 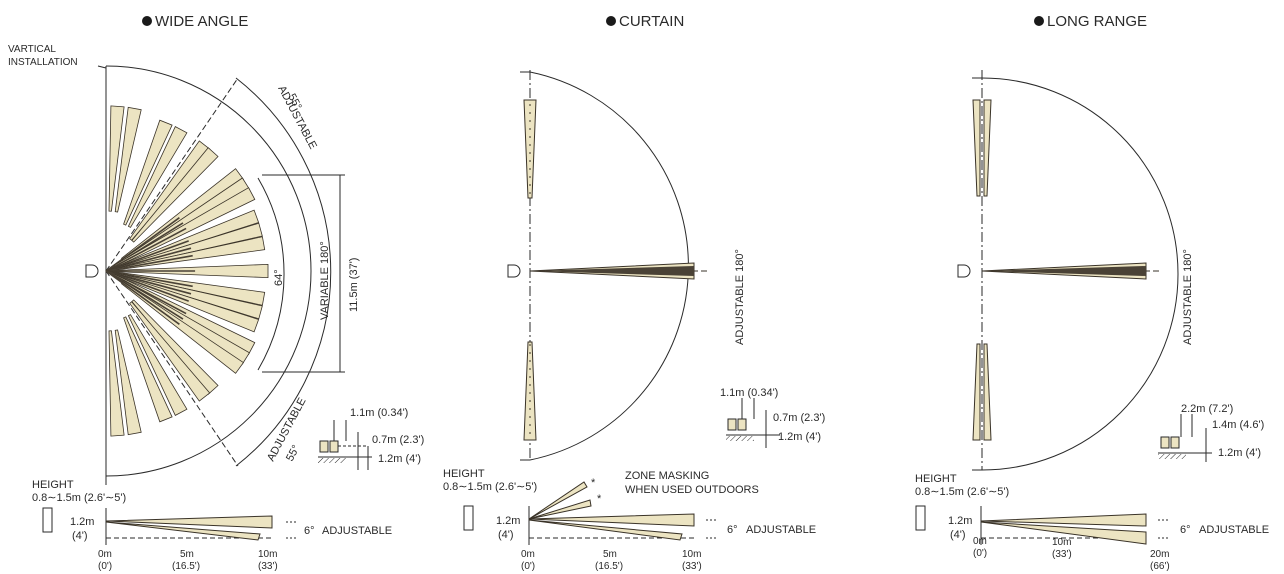 What do you see at coordinates (102, 67) in the screenshot?
I see `install-pointer` at bounding box center [102, 67].